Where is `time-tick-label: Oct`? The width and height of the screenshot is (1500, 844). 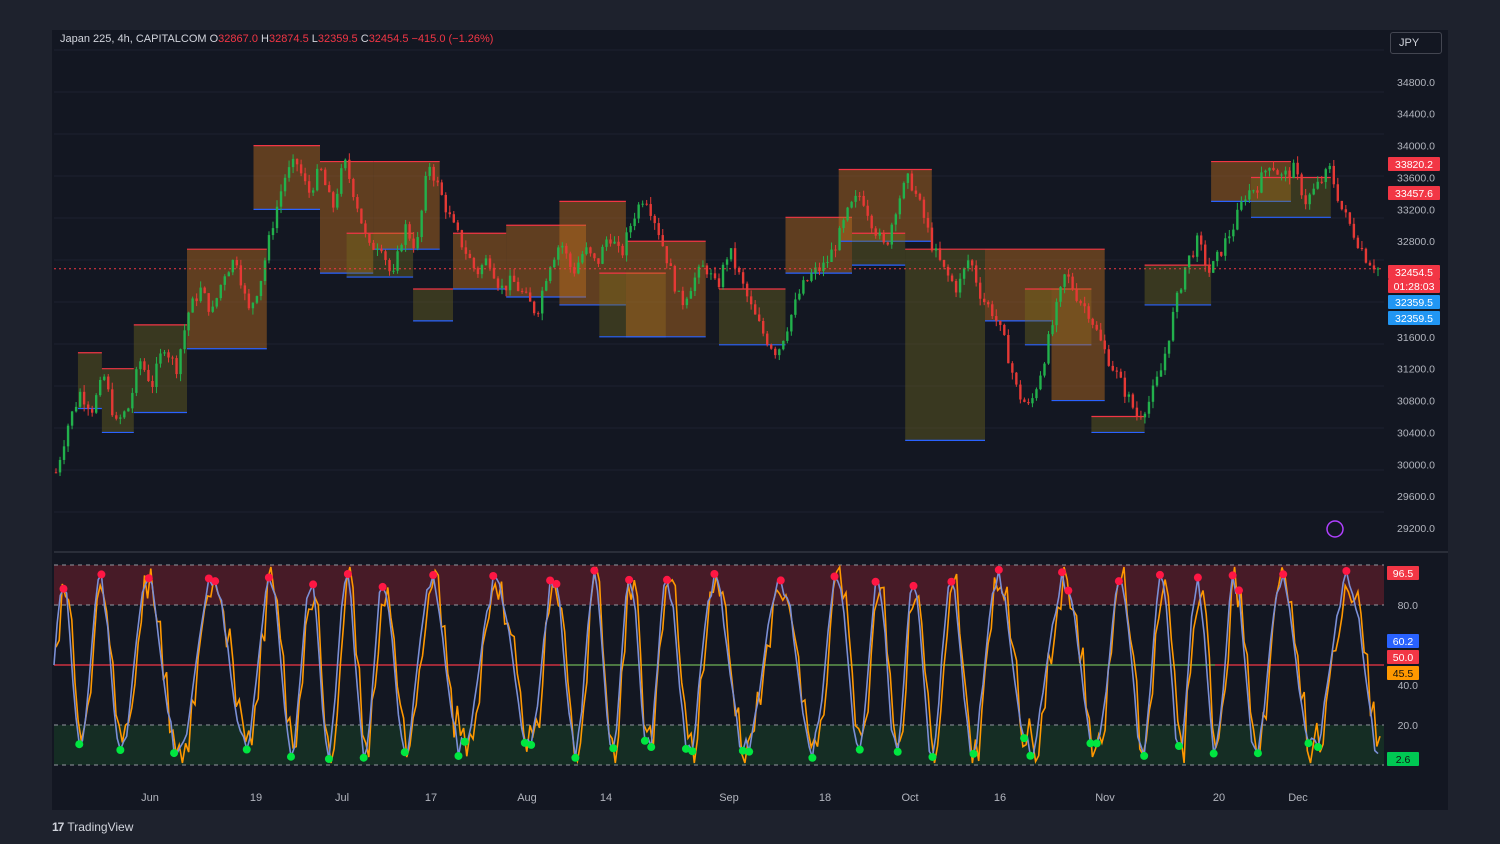 time-tick-label: Oct is located at coordinates (909, 798).